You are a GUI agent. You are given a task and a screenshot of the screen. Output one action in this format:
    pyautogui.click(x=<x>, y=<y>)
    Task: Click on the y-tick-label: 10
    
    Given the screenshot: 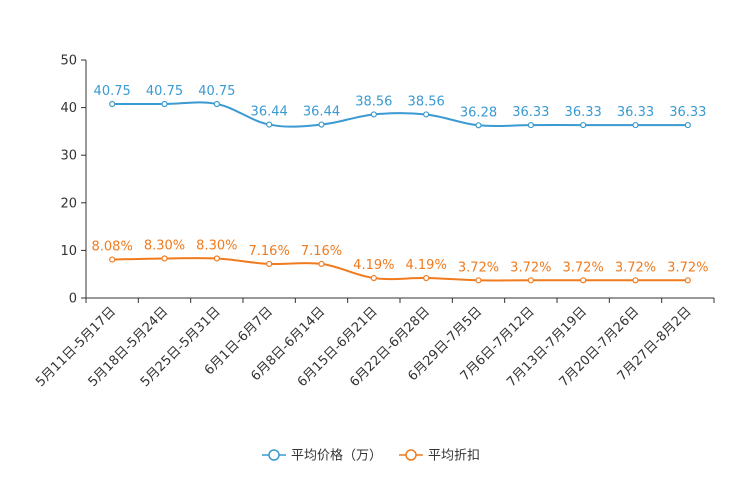 What is the action you would take?
    pyautogui.click(x=68, y=251)
    